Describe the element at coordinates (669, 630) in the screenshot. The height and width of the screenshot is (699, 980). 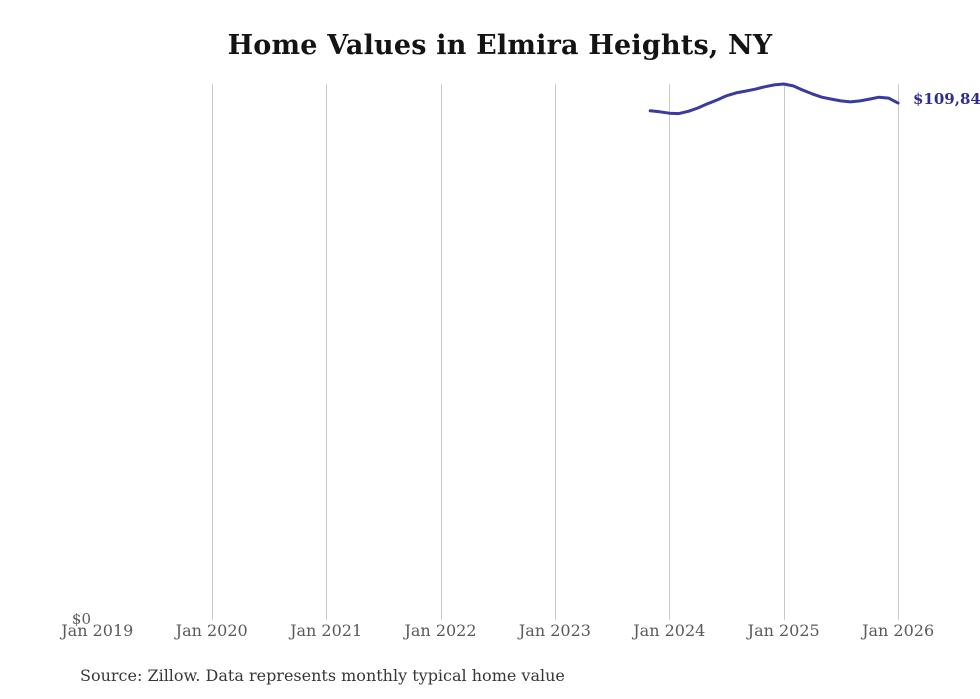
I see `x-tick-jan-2024: Jan 2024` at that location.